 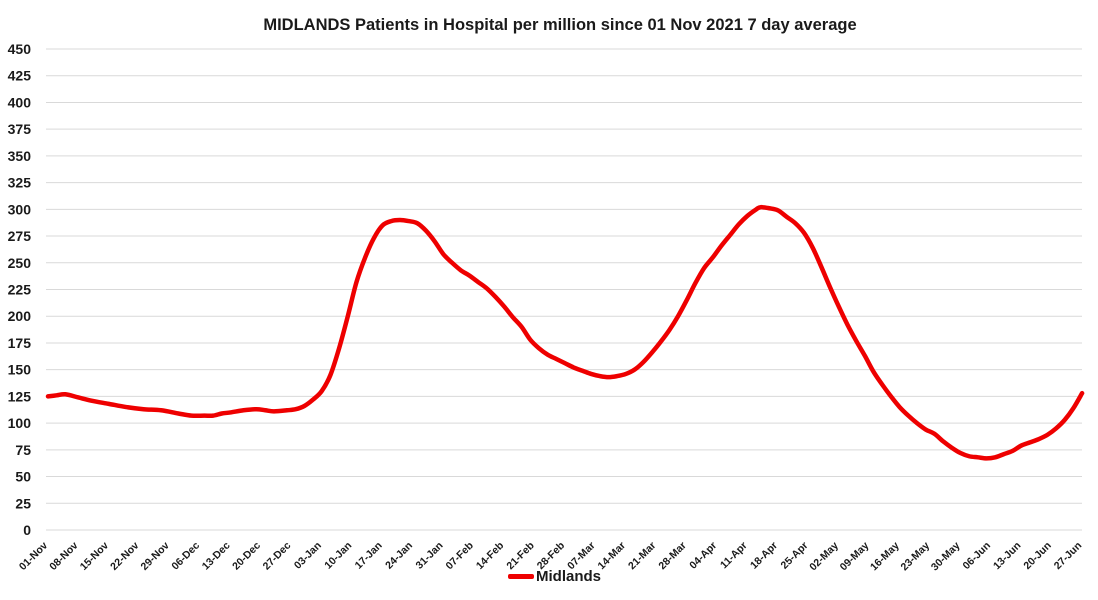 I want to click on y-tick-label: 100, so click(x=20, y=423).